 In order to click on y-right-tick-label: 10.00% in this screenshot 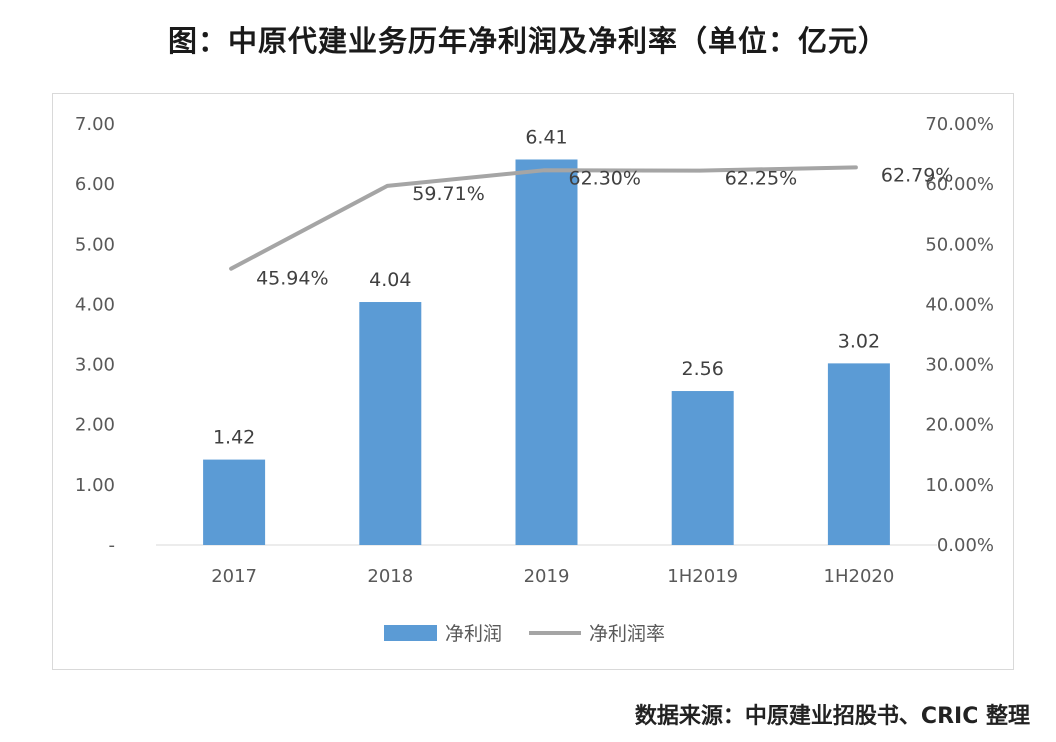, I will do `click(959, 485)`.